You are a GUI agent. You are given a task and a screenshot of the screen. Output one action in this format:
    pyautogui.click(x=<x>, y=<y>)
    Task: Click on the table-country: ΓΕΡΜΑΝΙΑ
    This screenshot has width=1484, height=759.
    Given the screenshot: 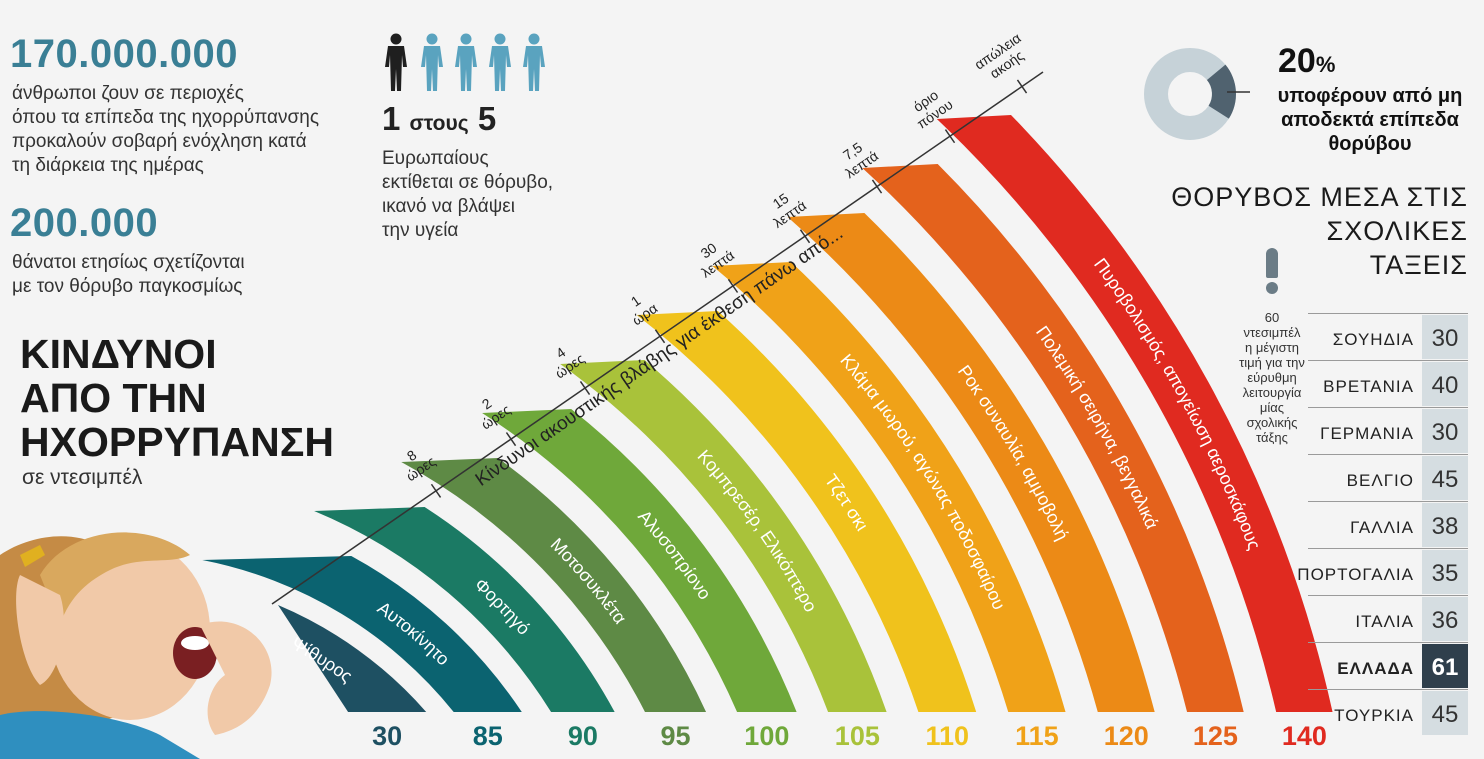 What is the action you would take?
    pyautogui.click(x=1367, y=433)
    